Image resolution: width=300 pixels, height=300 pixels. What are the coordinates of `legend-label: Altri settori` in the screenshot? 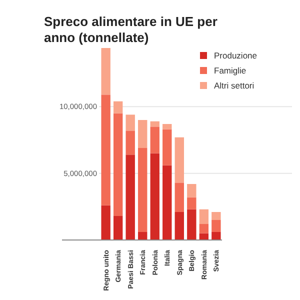 It's located at (234, 85).